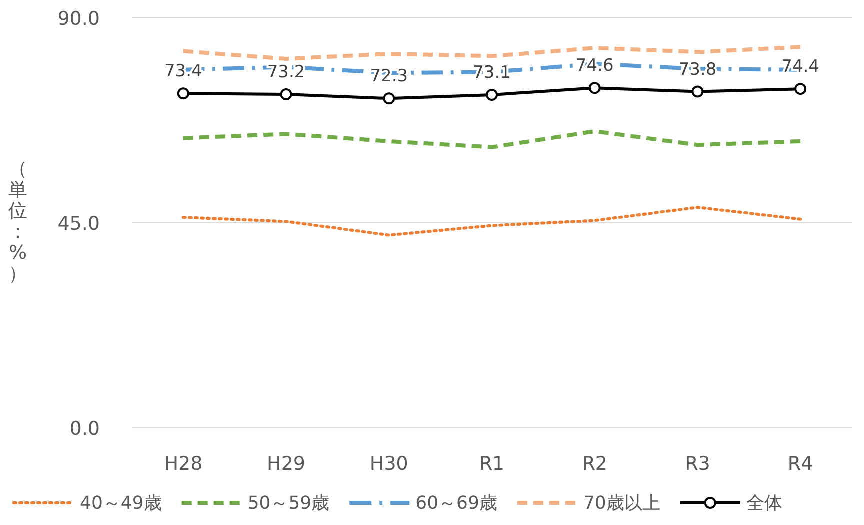 The image size is (864, 525). I want to click on data-label: 73.1, so click(492, 72).